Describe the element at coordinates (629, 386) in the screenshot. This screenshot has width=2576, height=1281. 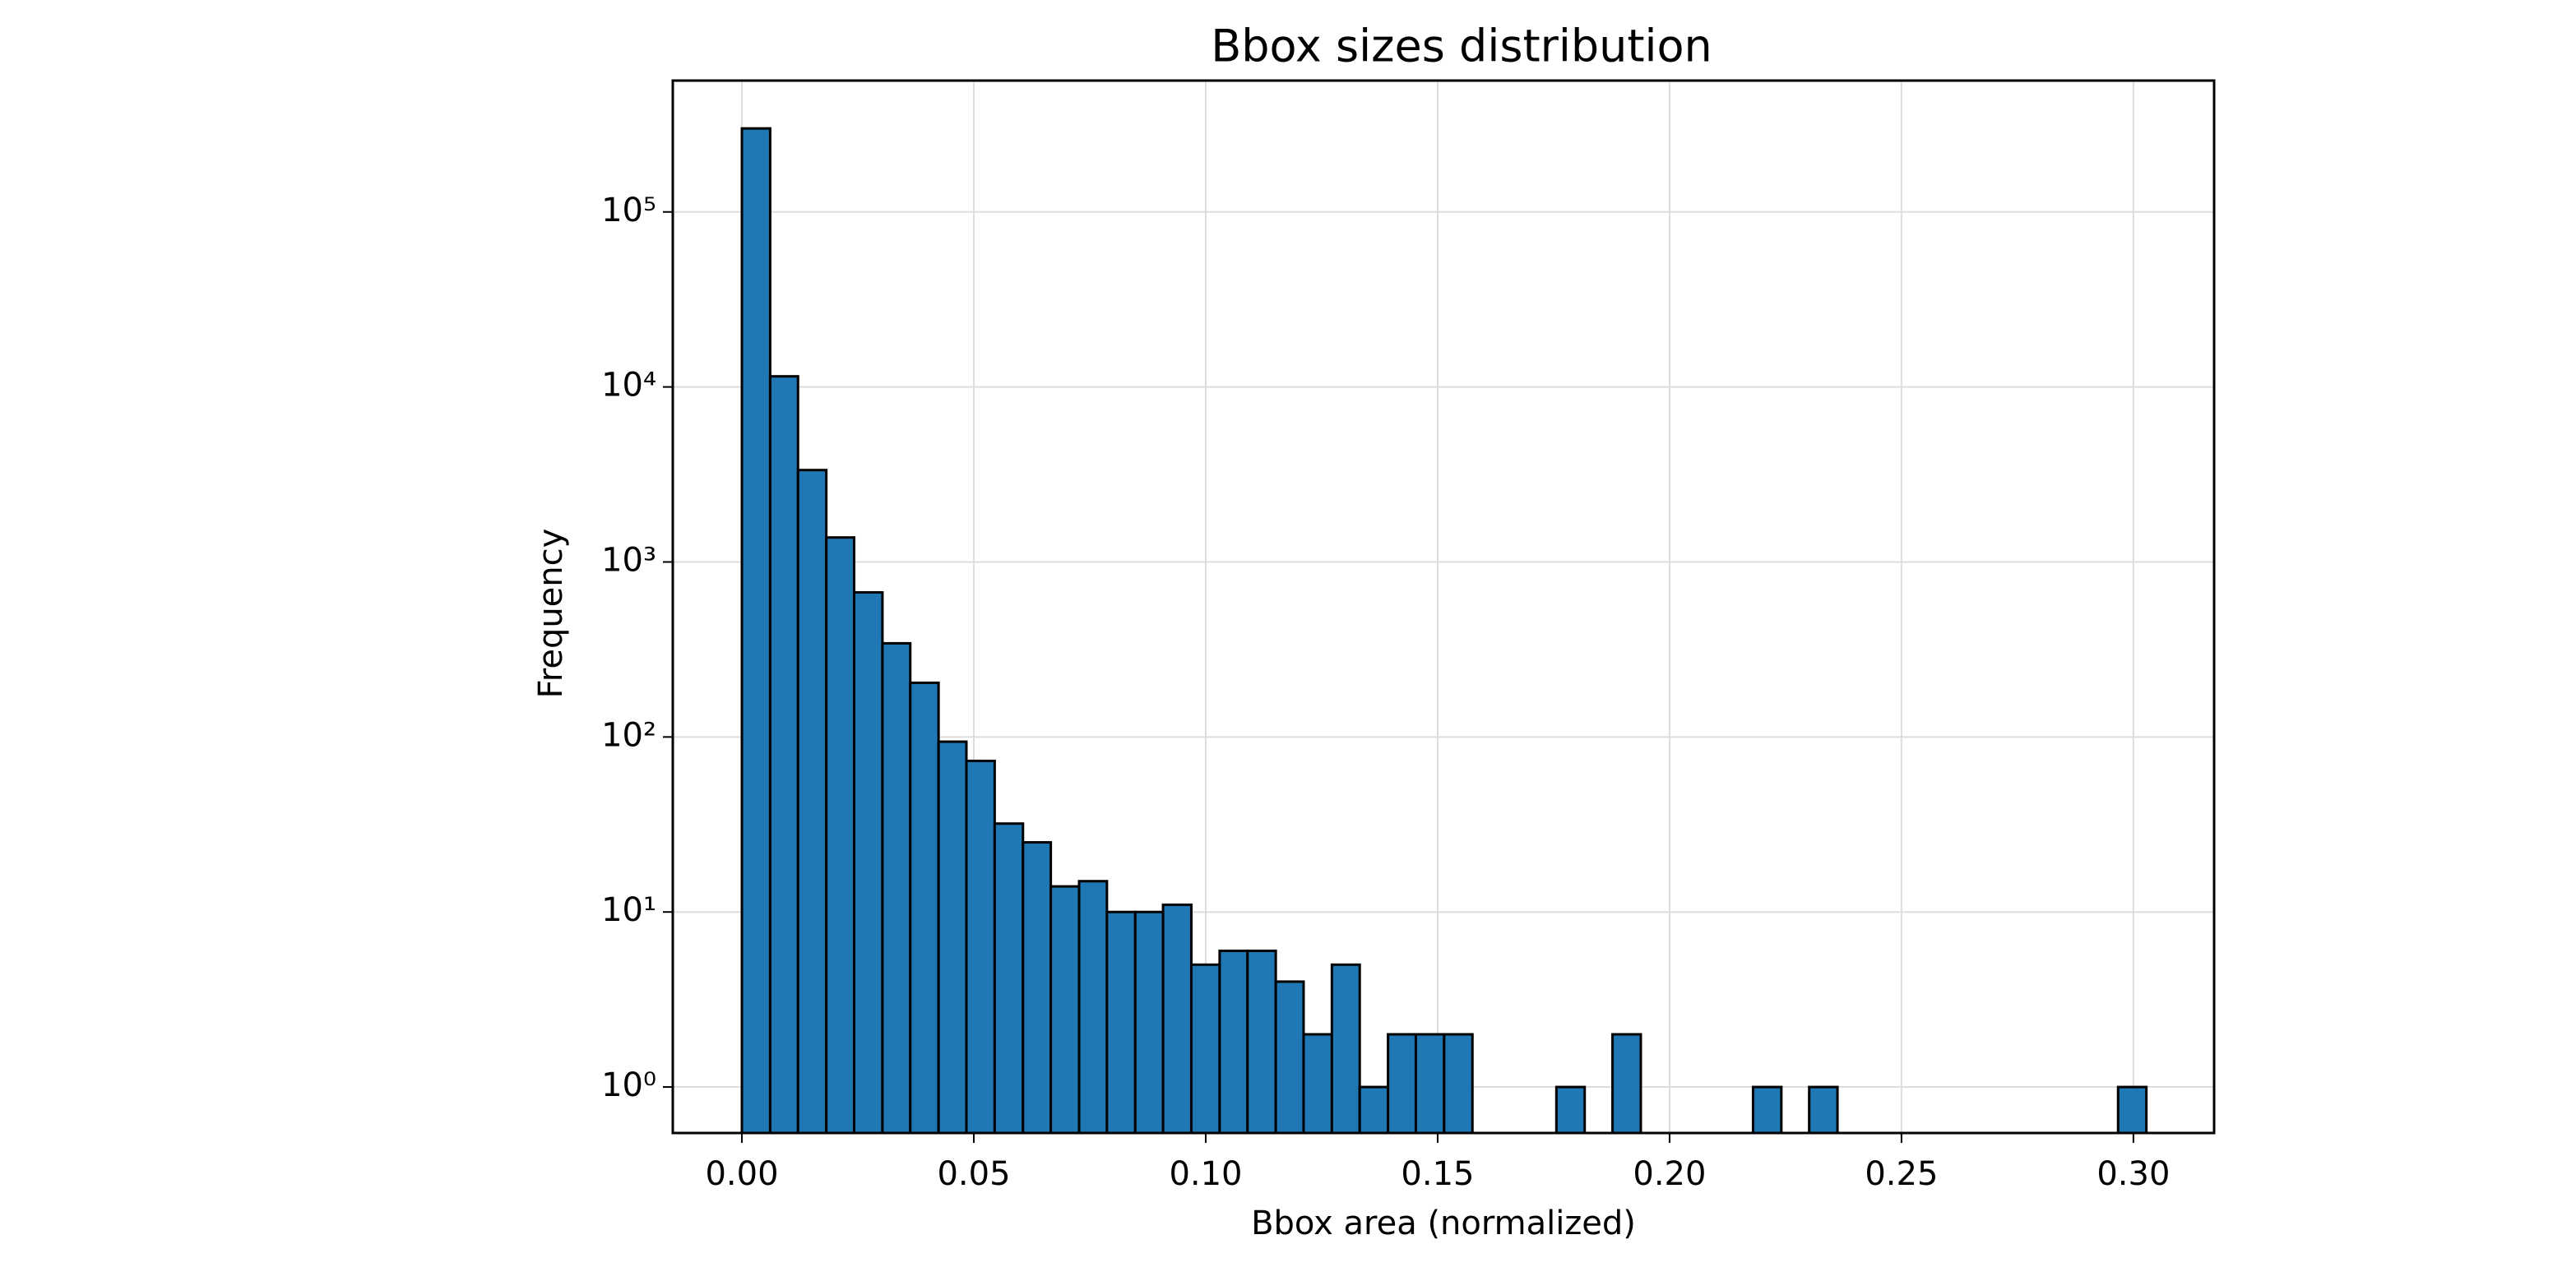
I see `y-tick-label: 10⁴` at that location.